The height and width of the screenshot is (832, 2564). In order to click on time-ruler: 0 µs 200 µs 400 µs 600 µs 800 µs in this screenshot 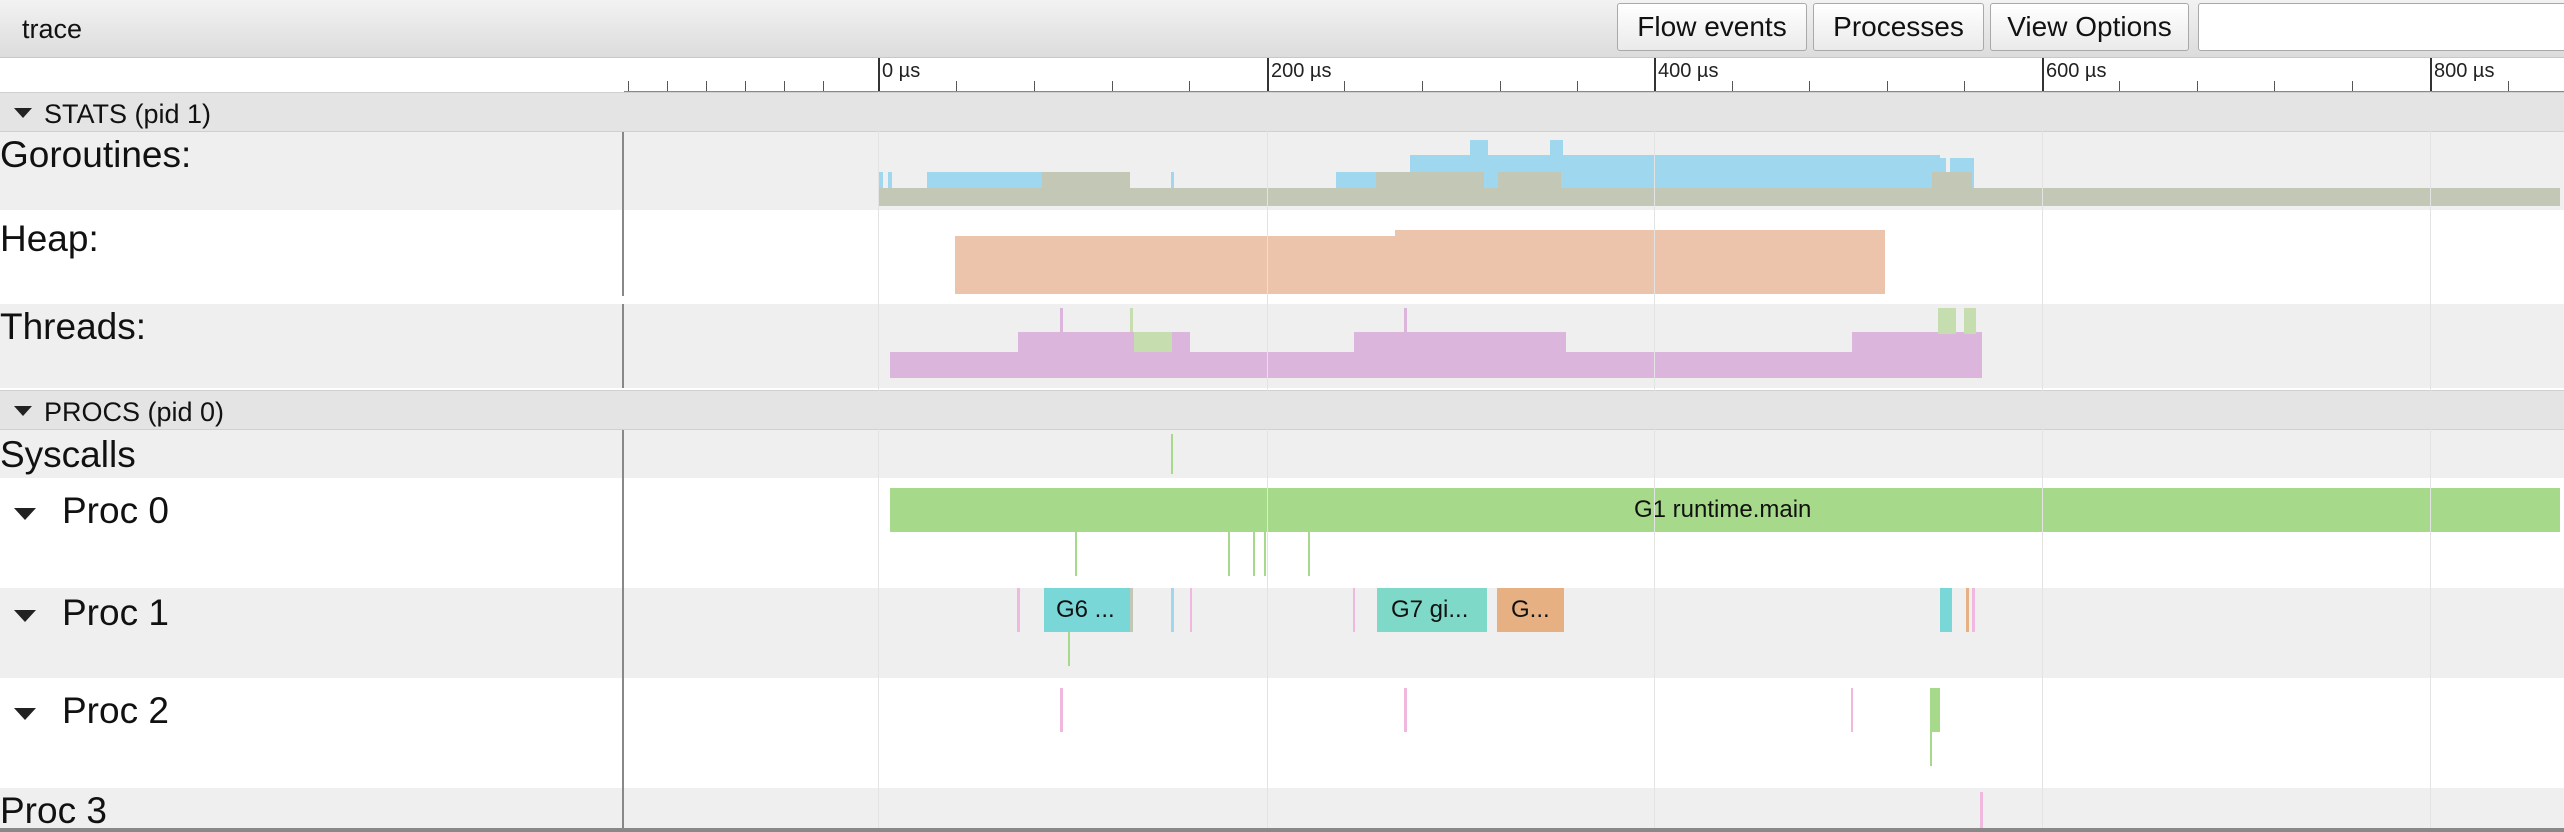, I will do `click(1594, 75)`.